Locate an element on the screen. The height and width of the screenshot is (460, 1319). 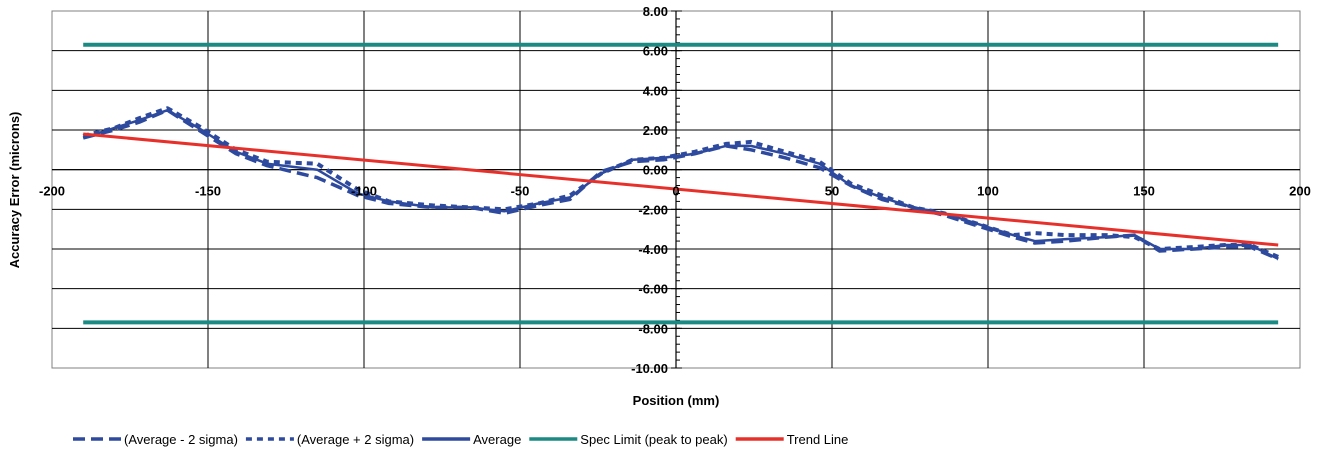
x-tick-label: 200 is located at coordinates (1300, 191).